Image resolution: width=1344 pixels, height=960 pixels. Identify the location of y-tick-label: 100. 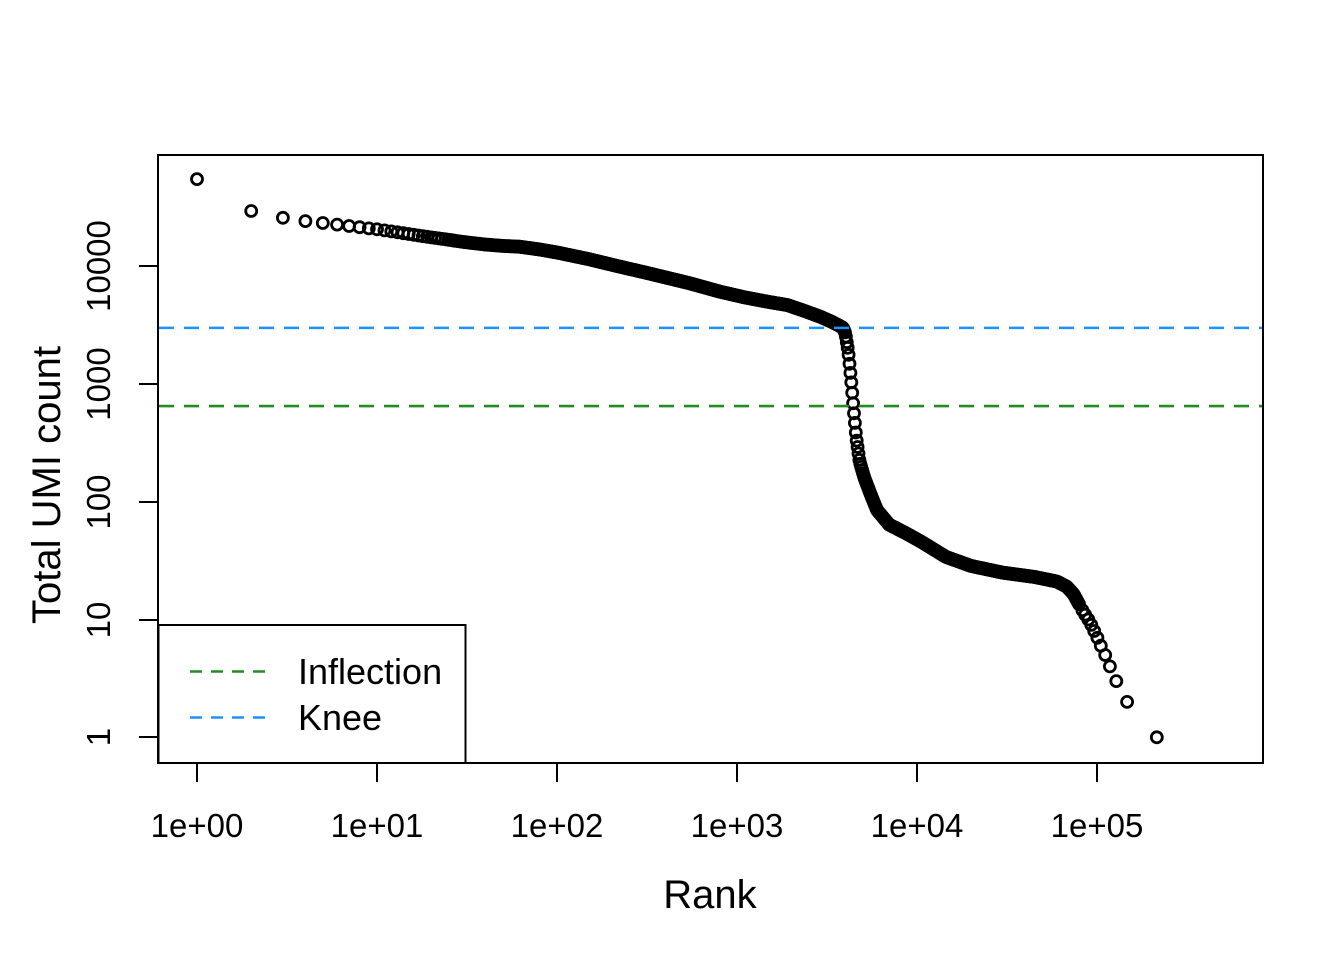
(98, 501).